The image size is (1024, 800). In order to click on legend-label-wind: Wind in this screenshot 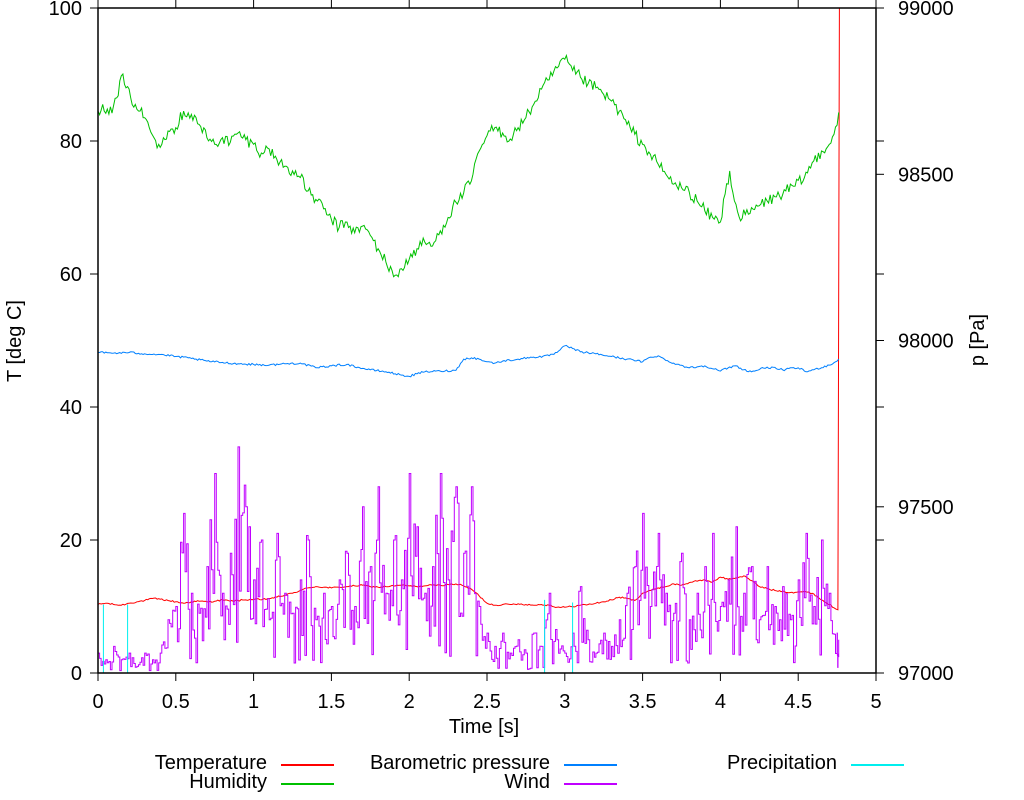, I will do `click(527, 782)`.